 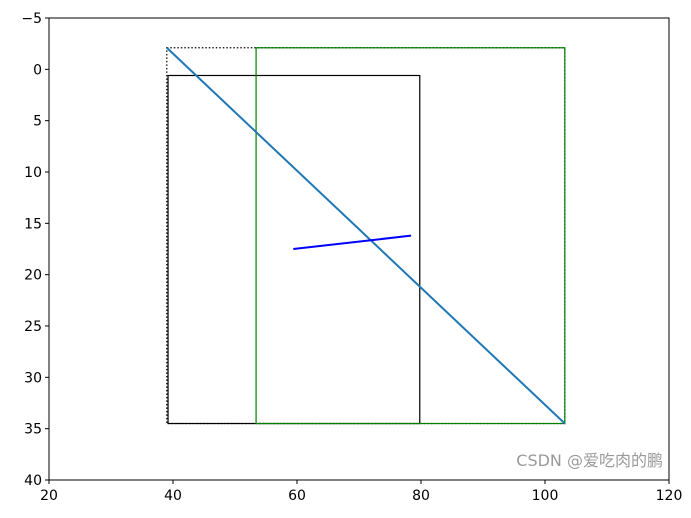 I want to click on x-tick-label: 40, so click(x=173, y=496).